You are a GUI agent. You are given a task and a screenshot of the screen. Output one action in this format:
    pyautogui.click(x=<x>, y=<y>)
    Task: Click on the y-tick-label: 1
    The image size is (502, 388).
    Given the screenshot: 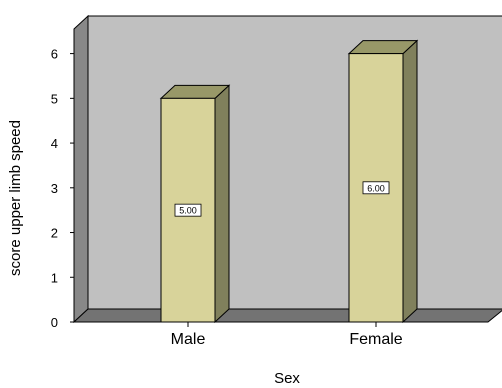 What is the action you would take?
    pyautogui.click(x=54, y=277)
    